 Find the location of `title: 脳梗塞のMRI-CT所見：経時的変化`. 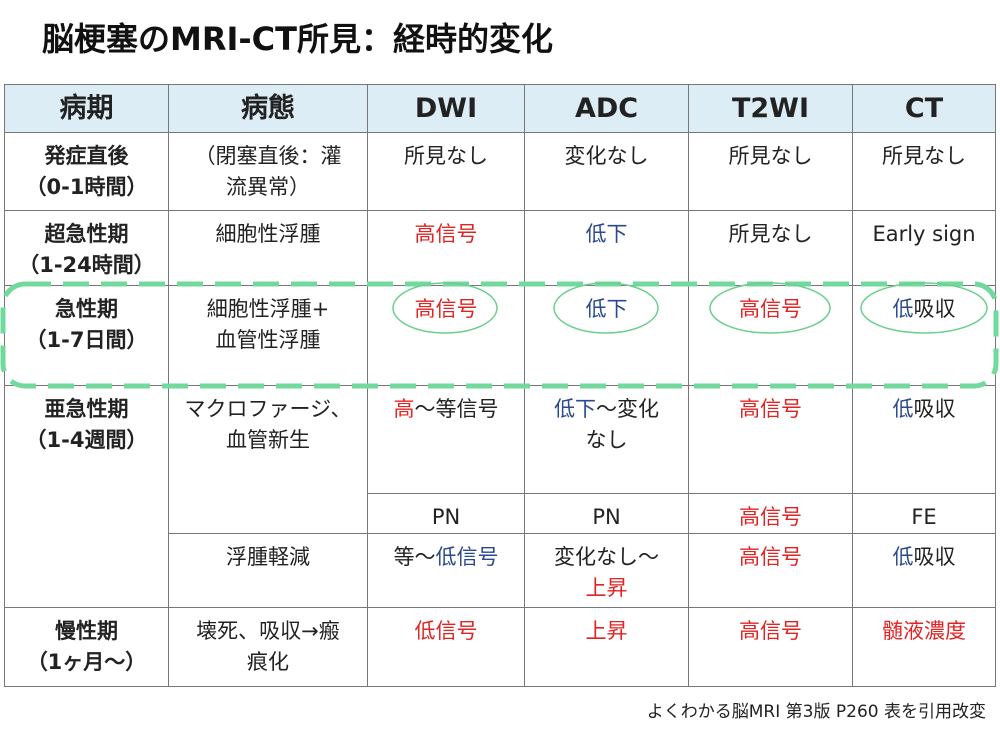

title: 脳梗塞のMRI-CT所見：経時的変化 is located at coordinates (297, 39).